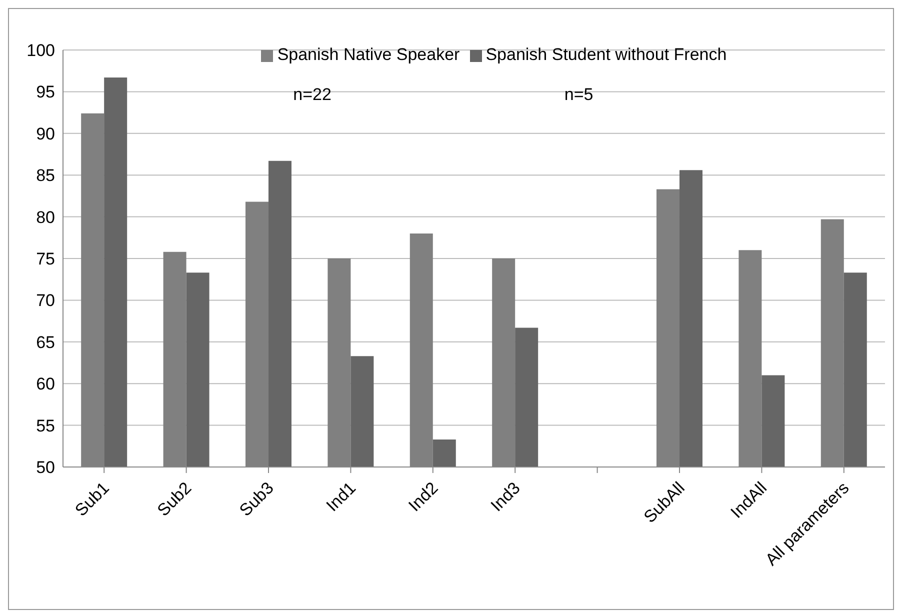  I want to click on y-tick-label: 65, so click(45, 342).